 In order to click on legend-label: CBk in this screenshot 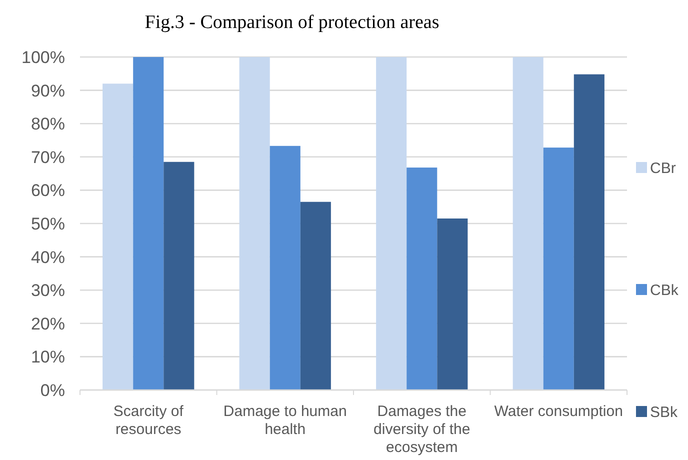, I will do `click(664, 290)`.